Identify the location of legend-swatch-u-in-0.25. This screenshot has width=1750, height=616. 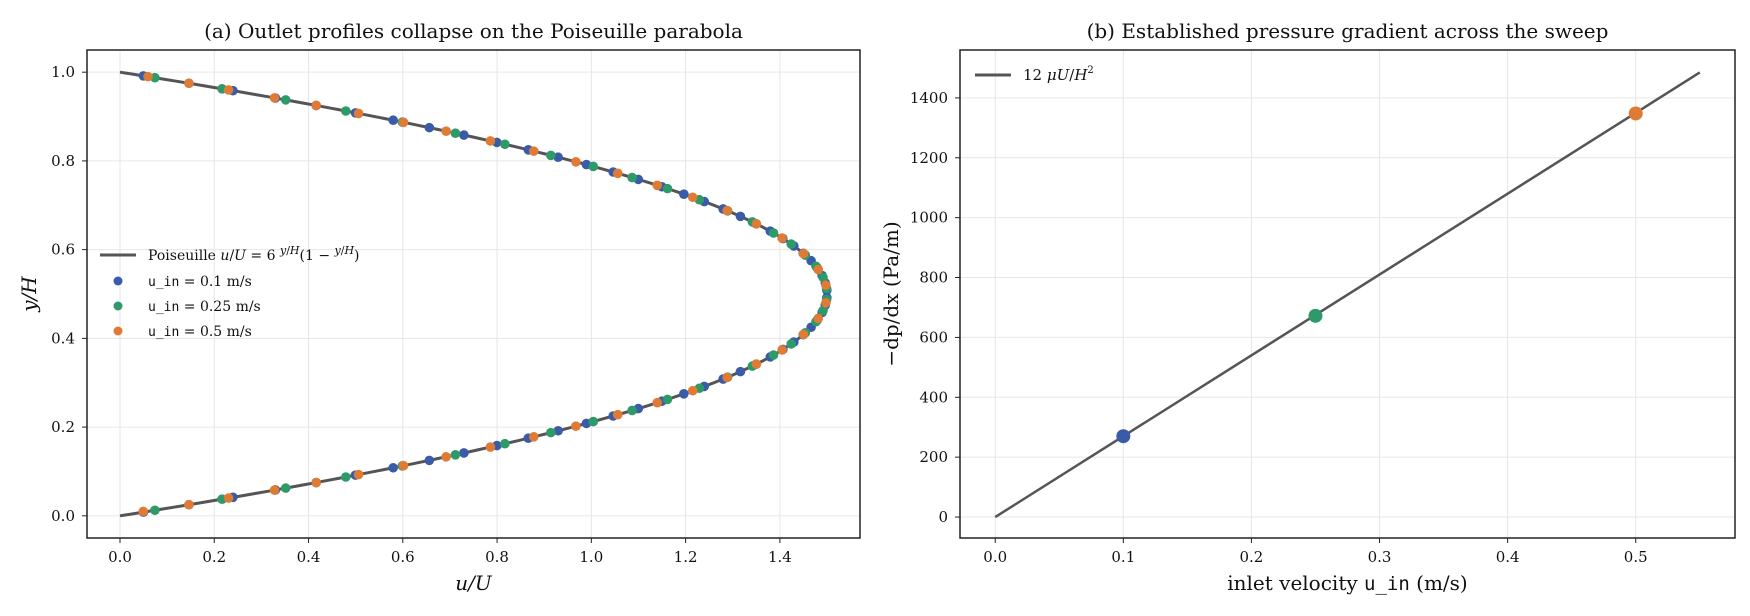
(118, 306).